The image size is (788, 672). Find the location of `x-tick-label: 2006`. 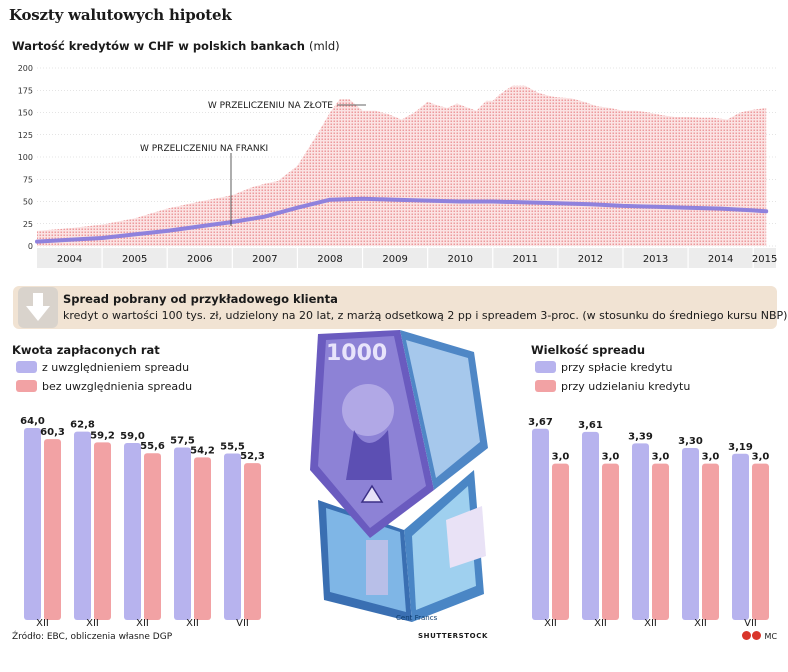

x-tick-label: 2006 is located at coordinates (199, 259).